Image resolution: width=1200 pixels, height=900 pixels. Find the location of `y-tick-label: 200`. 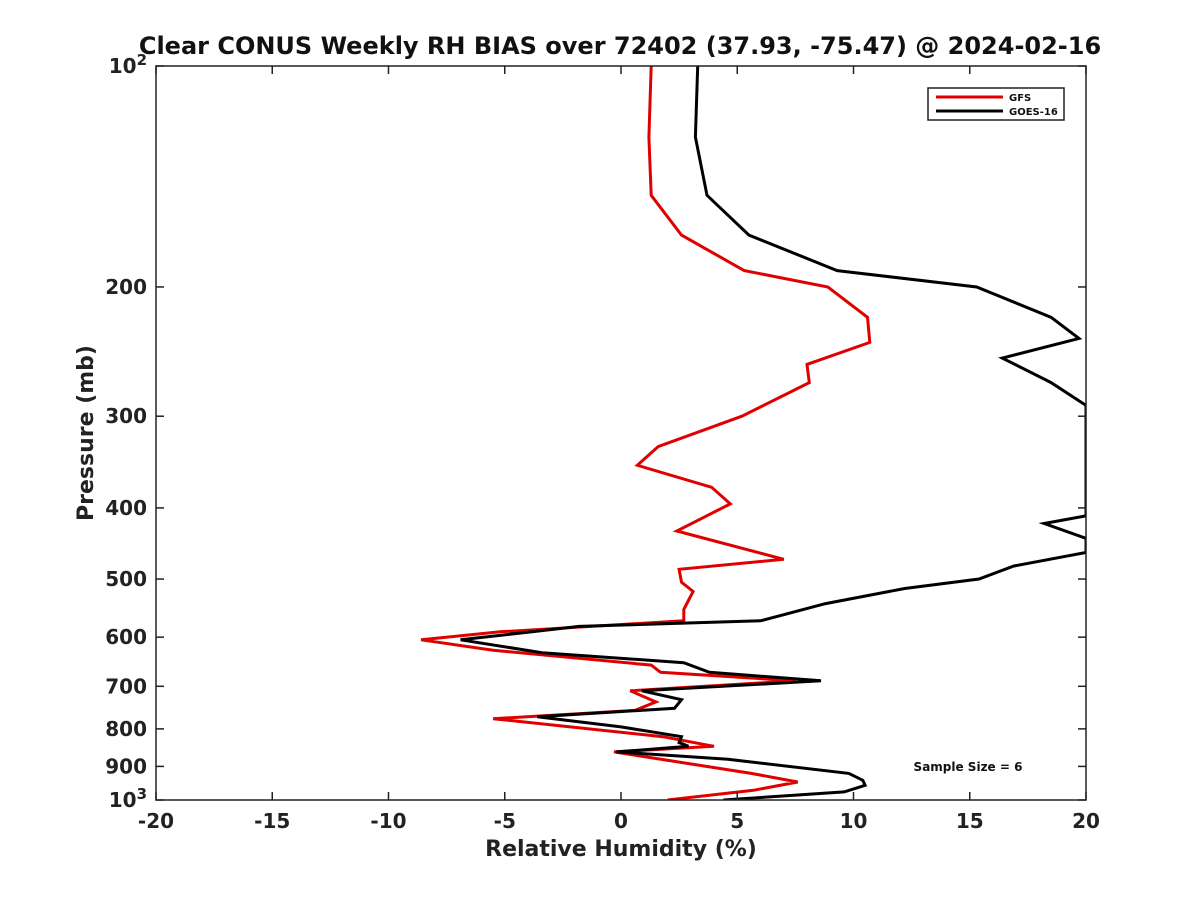

y-tick-label: 200 is located at coordinates (126, 287).